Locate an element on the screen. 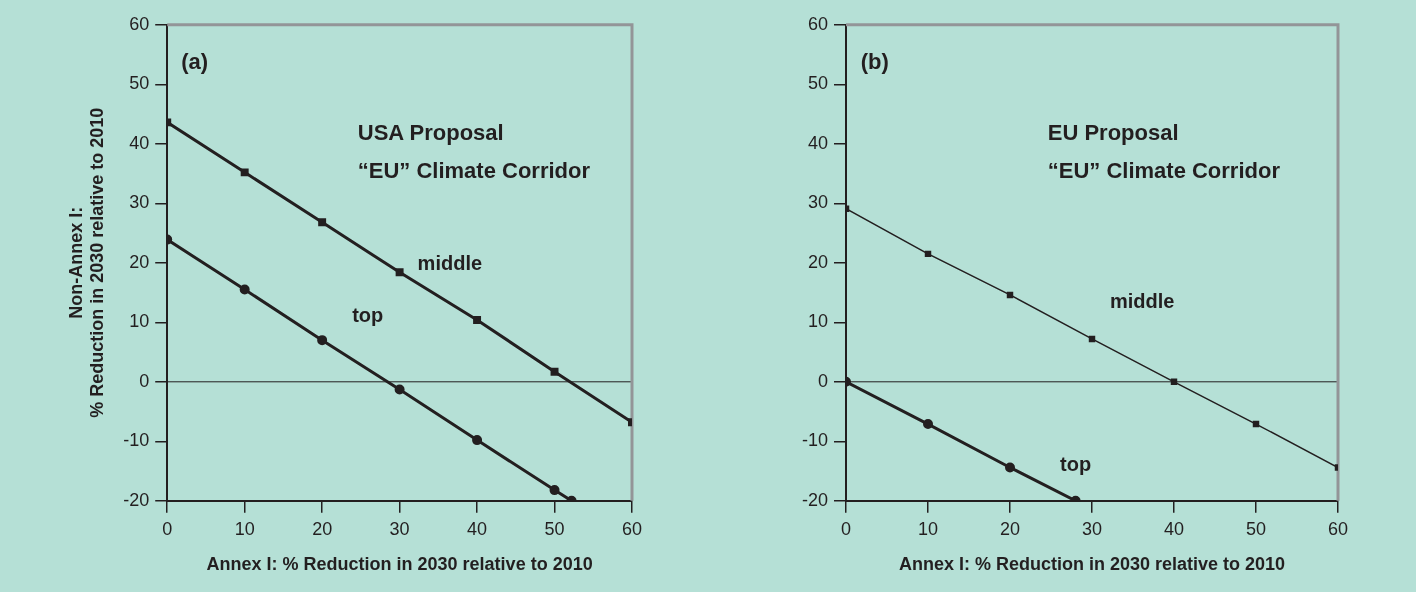 The height and width of the screenshot is (592, 1416). annotation: (b) is located at coordinates (874, 61).